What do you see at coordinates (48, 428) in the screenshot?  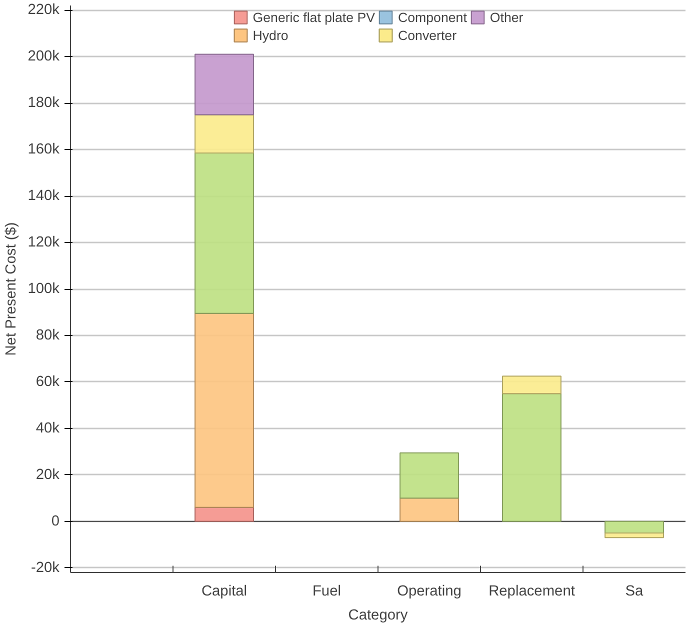 I see `y-tick-label: 40k` at bounding box center [48, 428].